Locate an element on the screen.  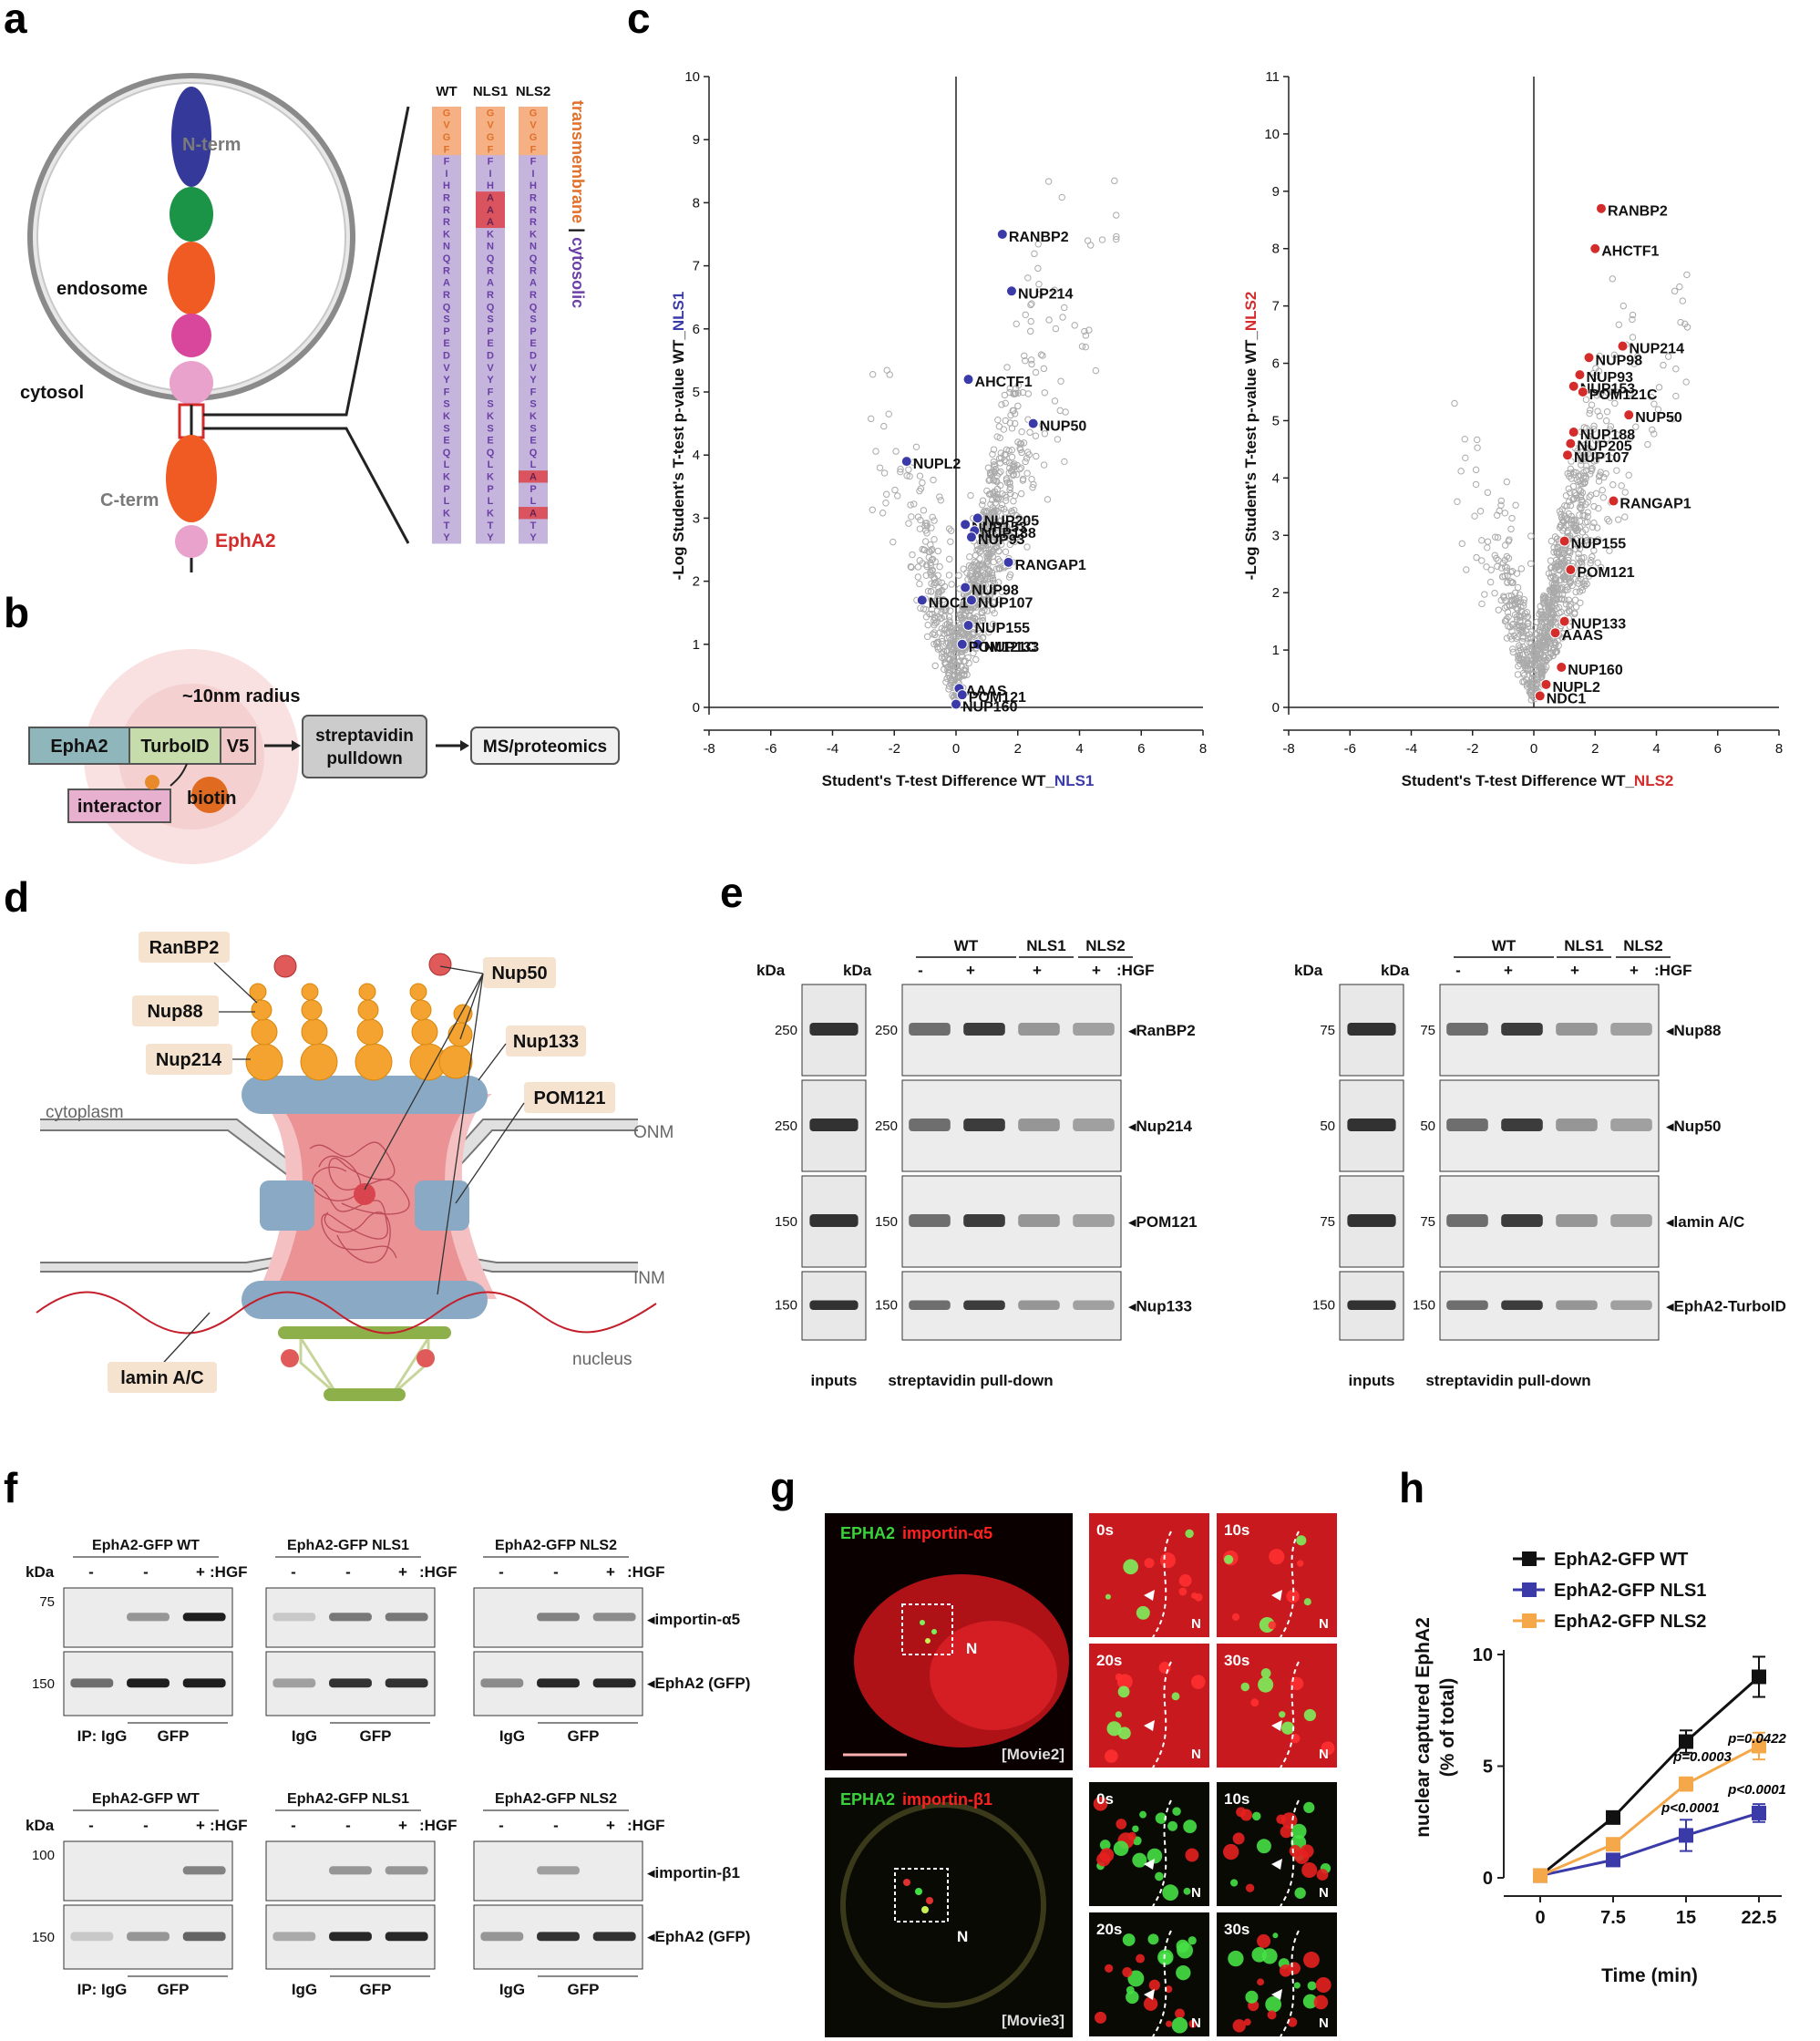
seq-letter: S is located at coordinates (533, 429).